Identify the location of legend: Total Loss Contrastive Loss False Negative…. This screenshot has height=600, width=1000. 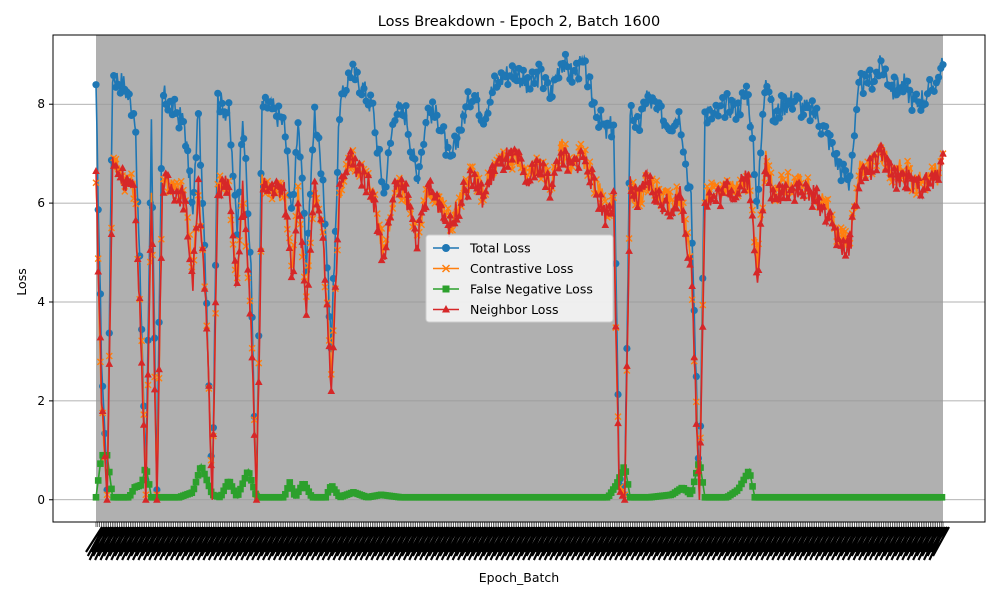
(519, 278).